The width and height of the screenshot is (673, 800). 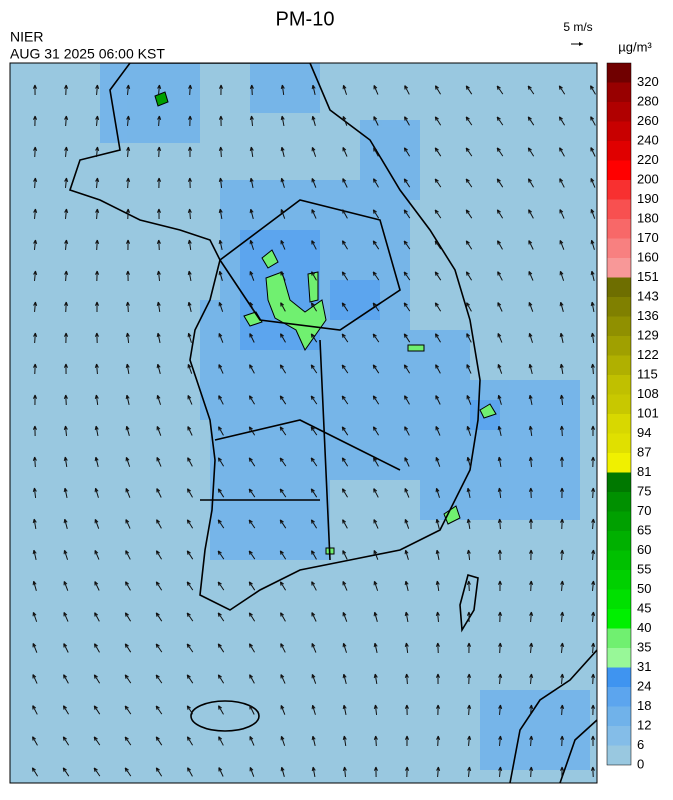 I want to click on colorbar-label: 240, so click(x=648, y=139).